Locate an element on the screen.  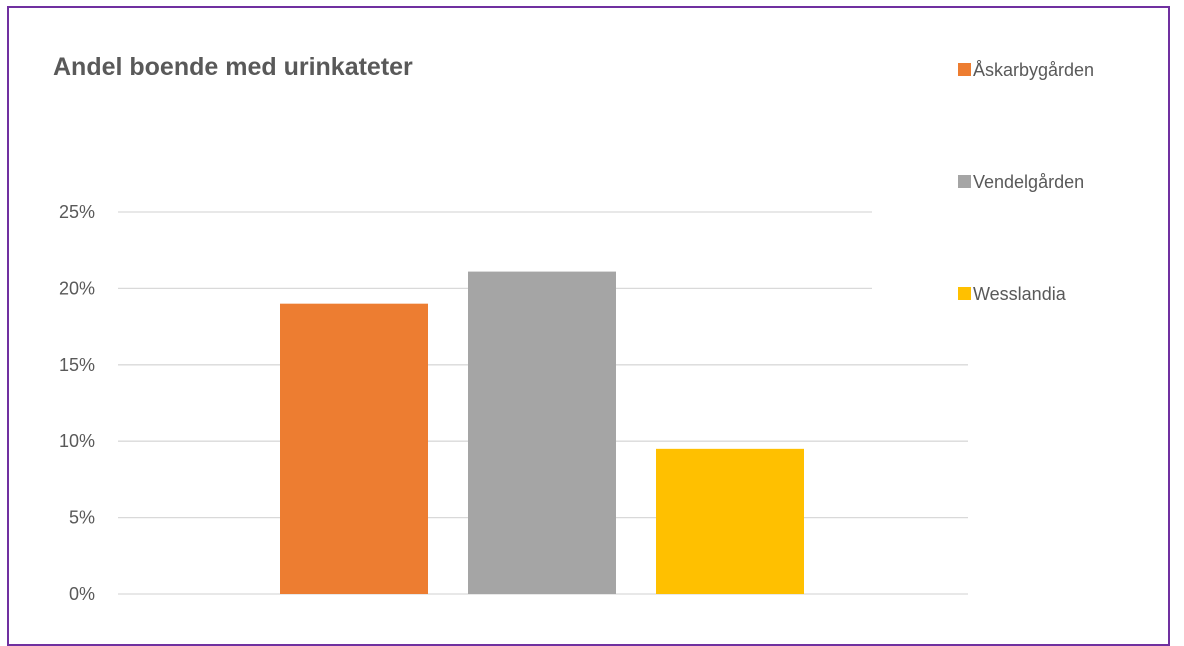
bar-vendelg-rden is located at coordinates (542, 432).